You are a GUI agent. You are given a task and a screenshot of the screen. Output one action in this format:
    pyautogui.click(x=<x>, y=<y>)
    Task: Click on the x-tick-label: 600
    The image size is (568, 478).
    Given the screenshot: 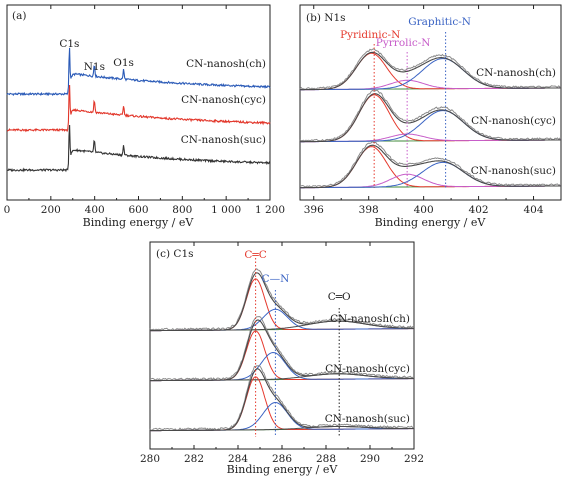 What is the action you would take?
    pyautogui.click(x=138, y=210)
    